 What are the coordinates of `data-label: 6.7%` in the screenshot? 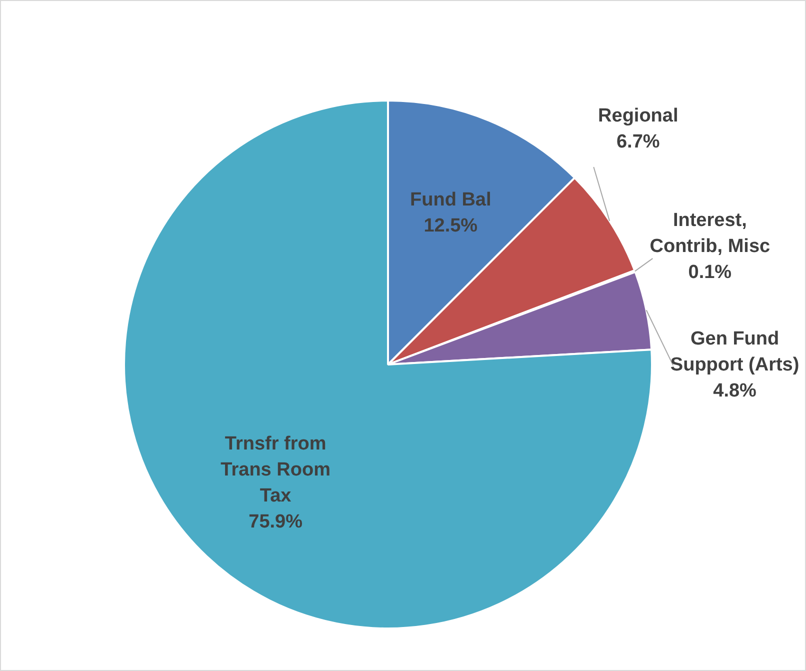 It's located at (638, 141).